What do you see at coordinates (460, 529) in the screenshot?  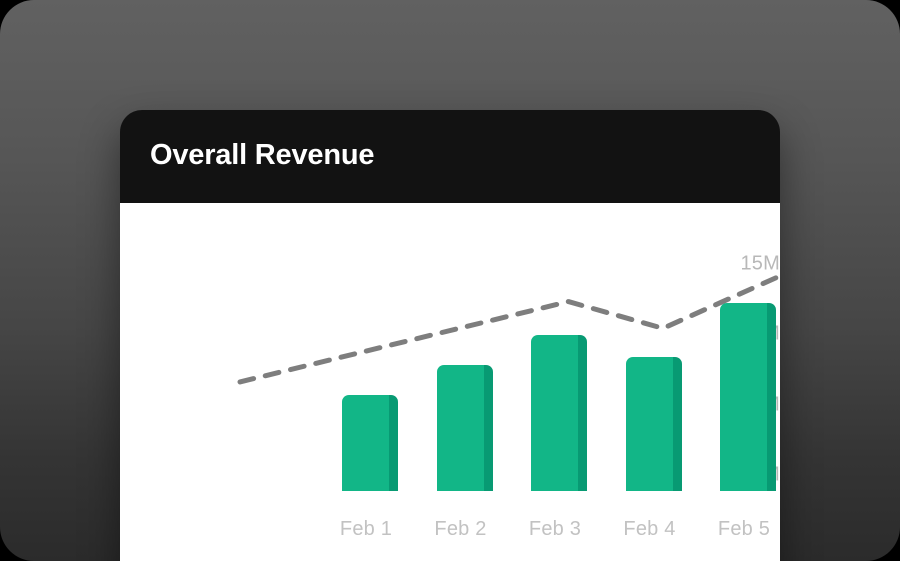 I see `x-axis-tick-1: Feb 2` at bounding box center [460, 529].